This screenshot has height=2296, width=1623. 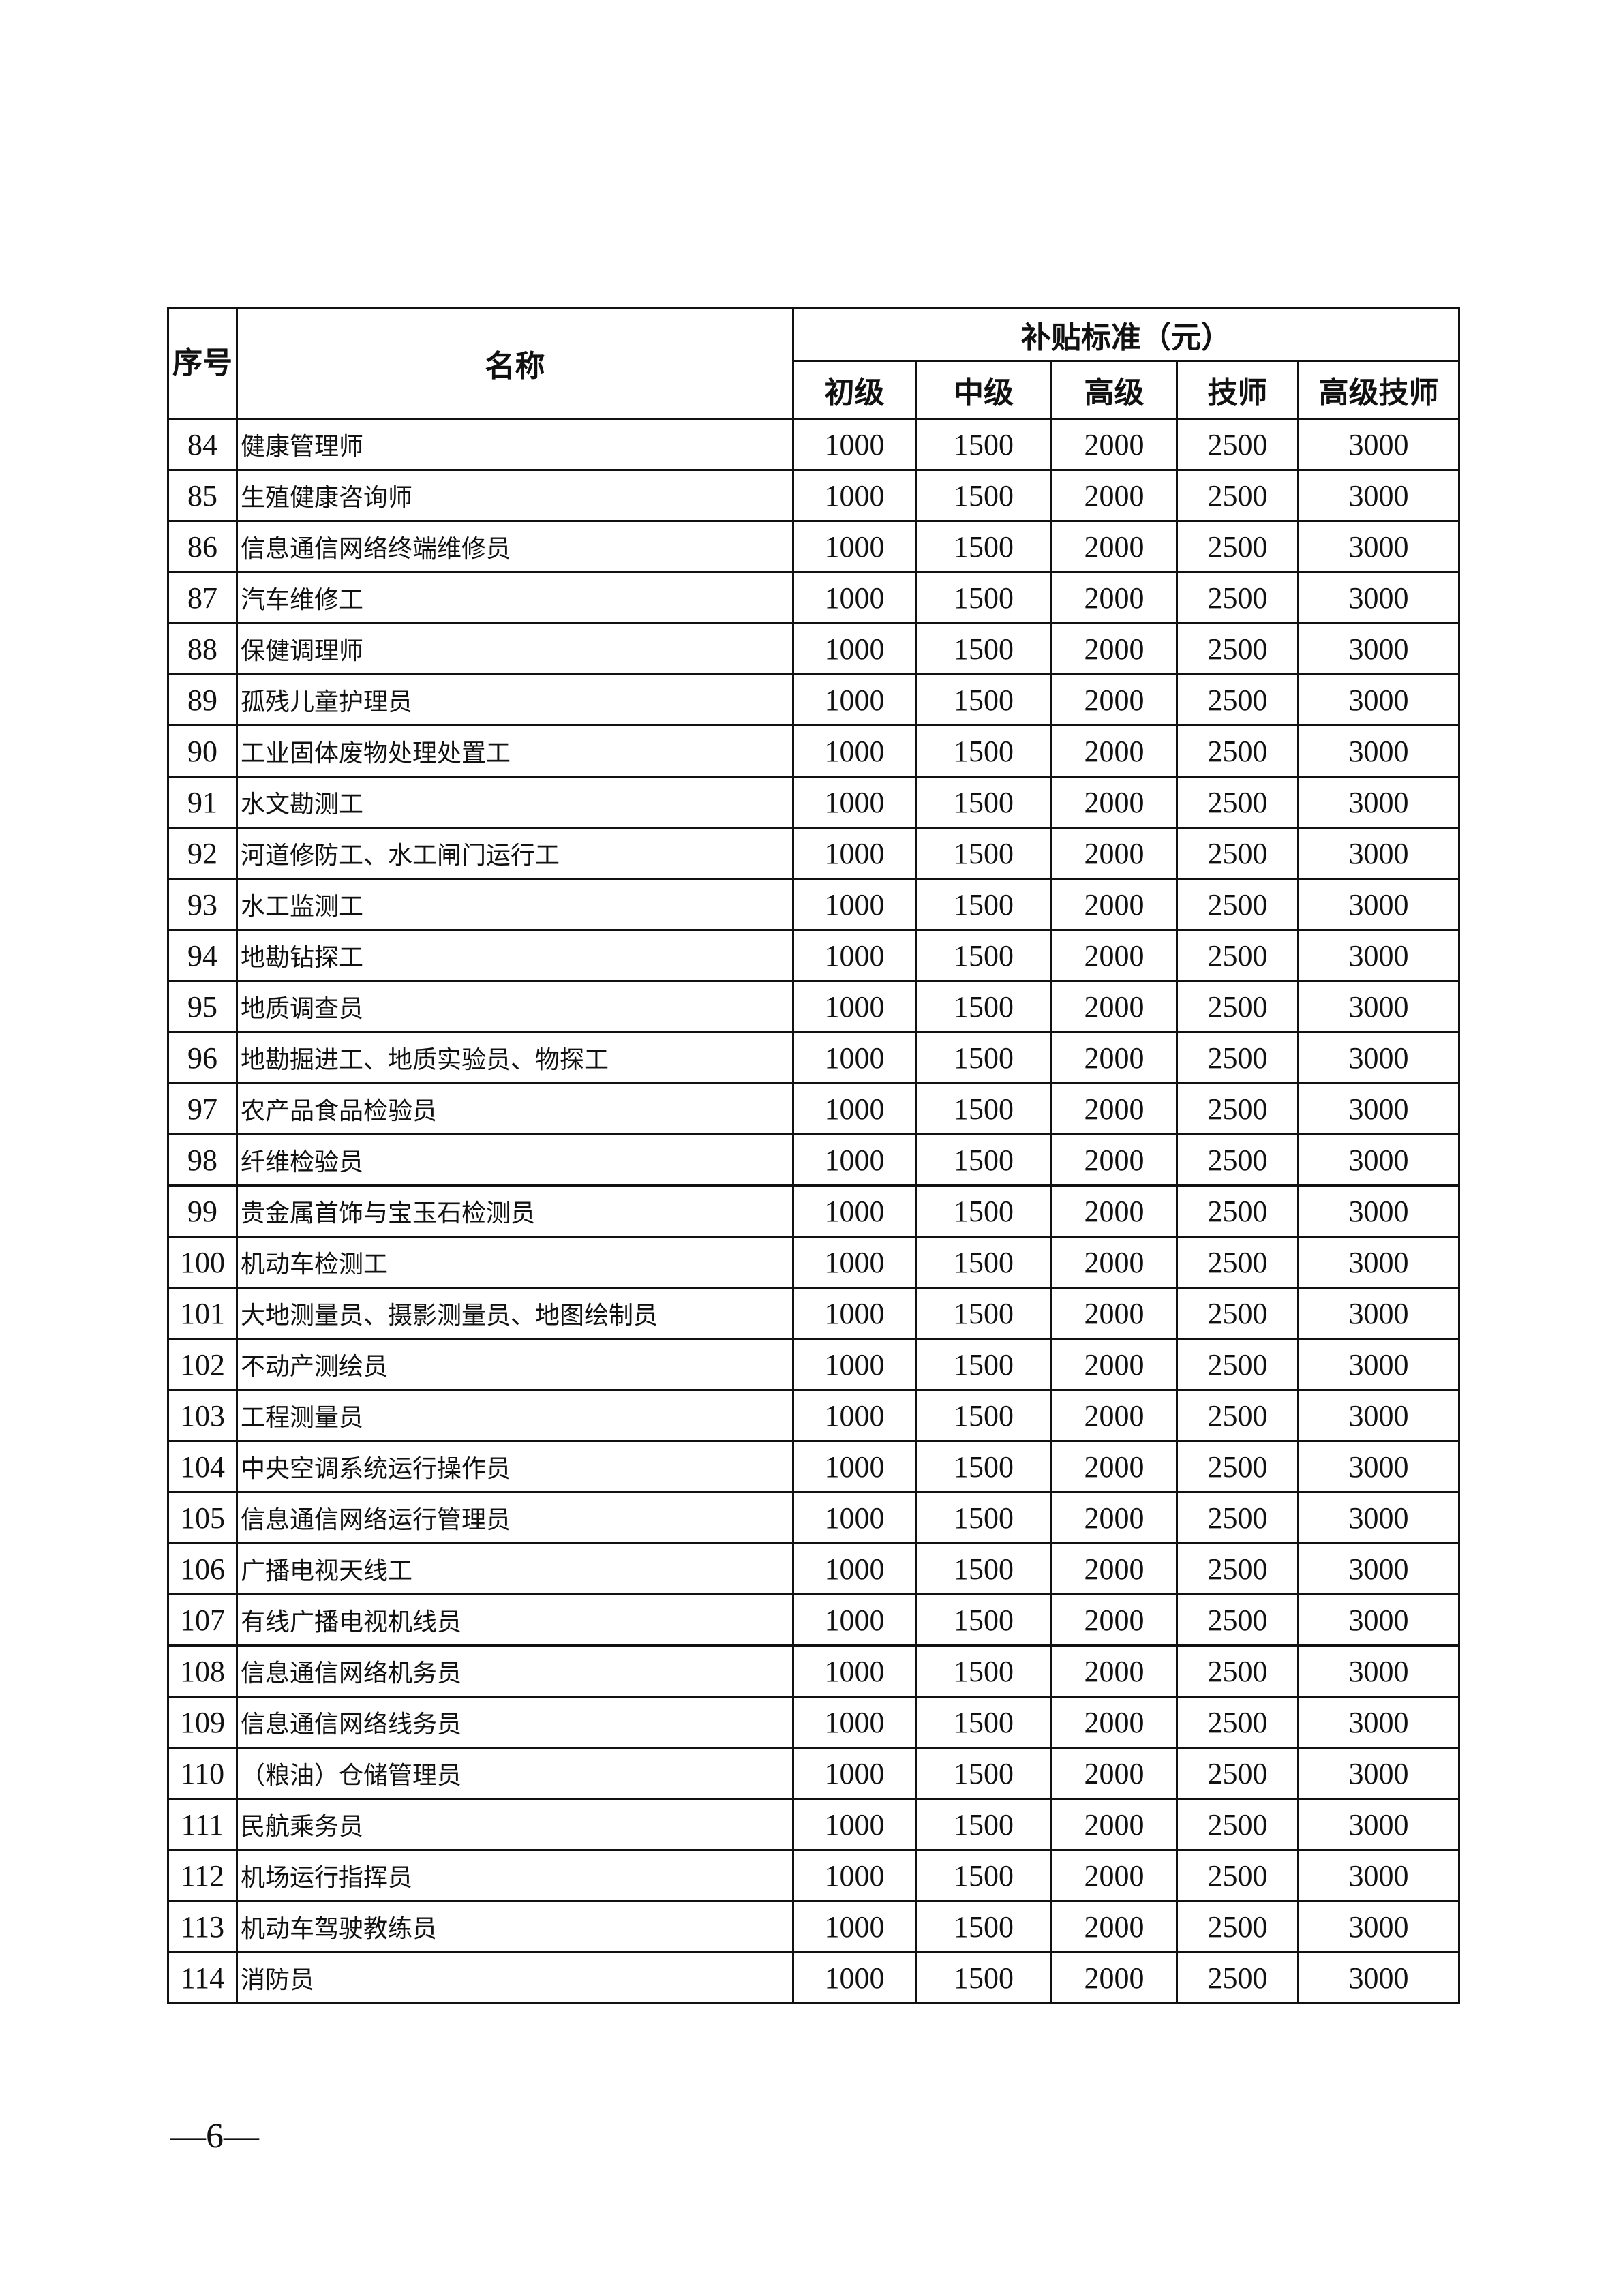 I want to click on table-row: 92 河道修防工、水工闸门运行工 1000 1500 2000 2500 3000, so click(x=814, y=854).